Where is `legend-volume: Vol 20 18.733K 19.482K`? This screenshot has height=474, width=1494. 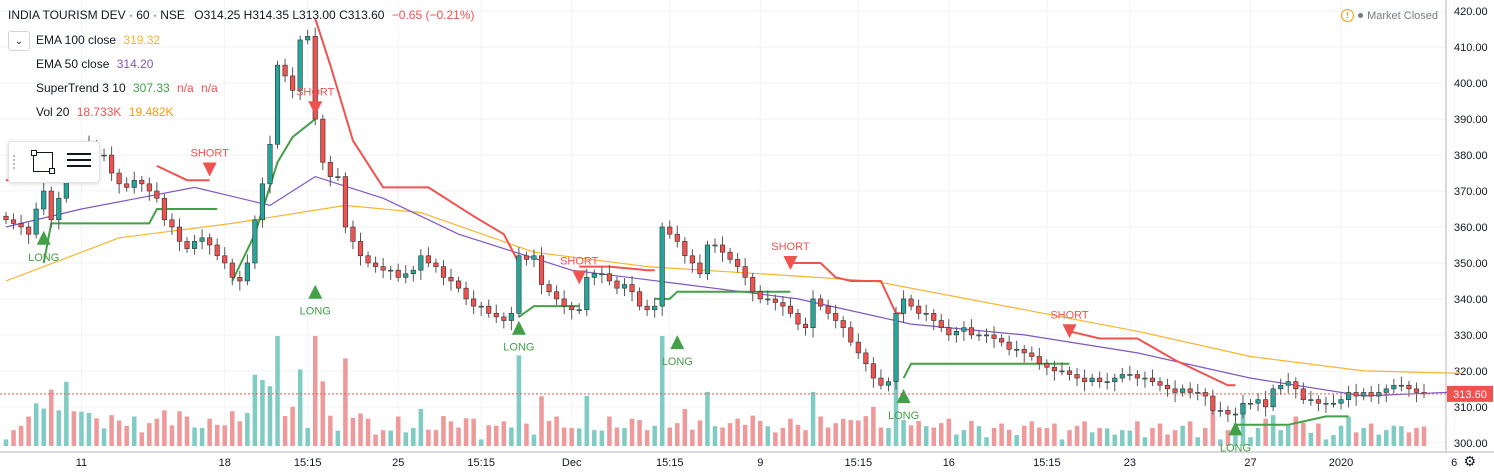 legend-volume: Vol 20 18.733K 19.482K is located at coordinates (105, 112).